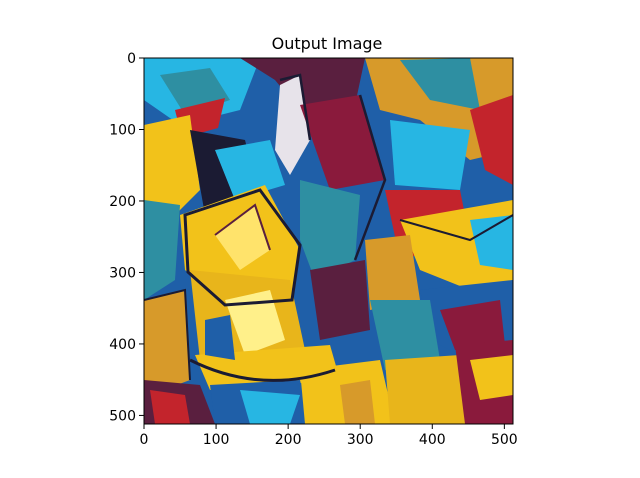  Describe the element at coordinates (122, 416) in the screenshot. I see `y-tick-label: 500` at that location.